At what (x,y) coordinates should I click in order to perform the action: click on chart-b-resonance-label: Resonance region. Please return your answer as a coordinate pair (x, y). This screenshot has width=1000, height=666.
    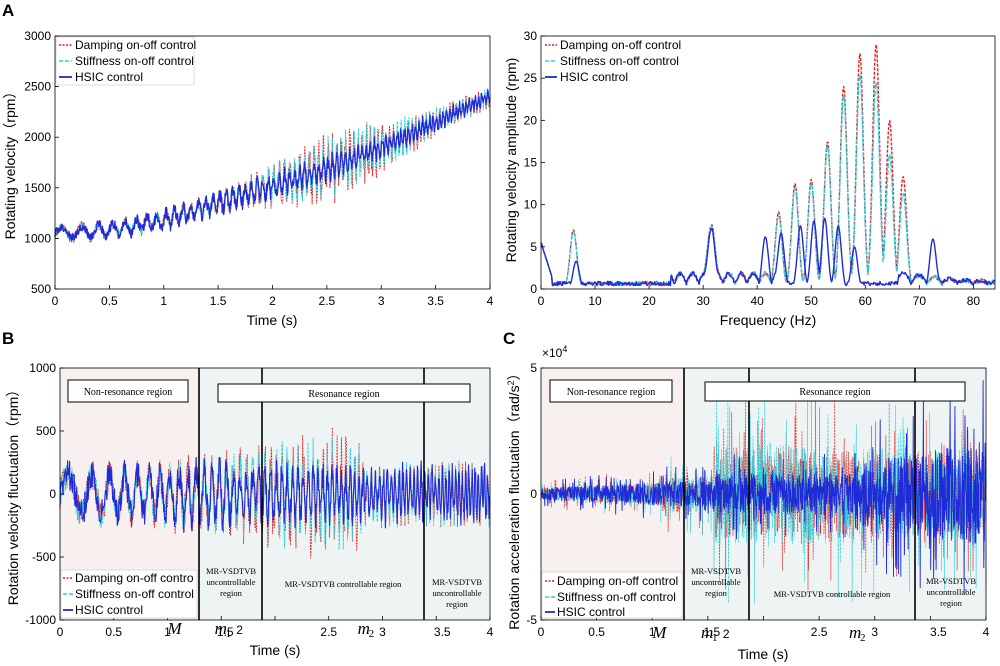
    Looking at the image, I should click on (343, 394).